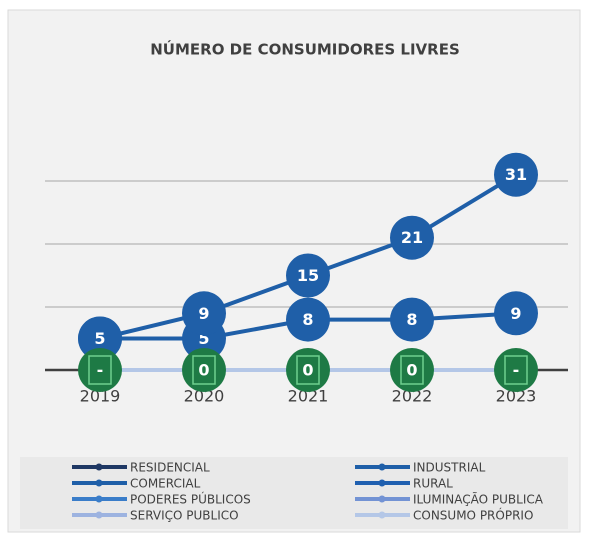 The height and width of the screenshot is (543, 594). What do you see at coordinates (478, 499) in the screenshot?
I see `legend-label: ILUMINAÇÃO PUBLICA` at bounding box center [478, 499].